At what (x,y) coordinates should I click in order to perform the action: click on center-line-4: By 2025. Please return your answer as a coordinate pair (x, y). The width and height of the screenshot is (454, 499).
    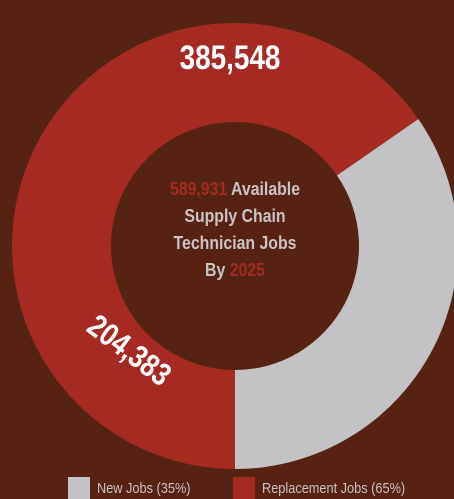
    Looking at the image, I should click on (234, 270).